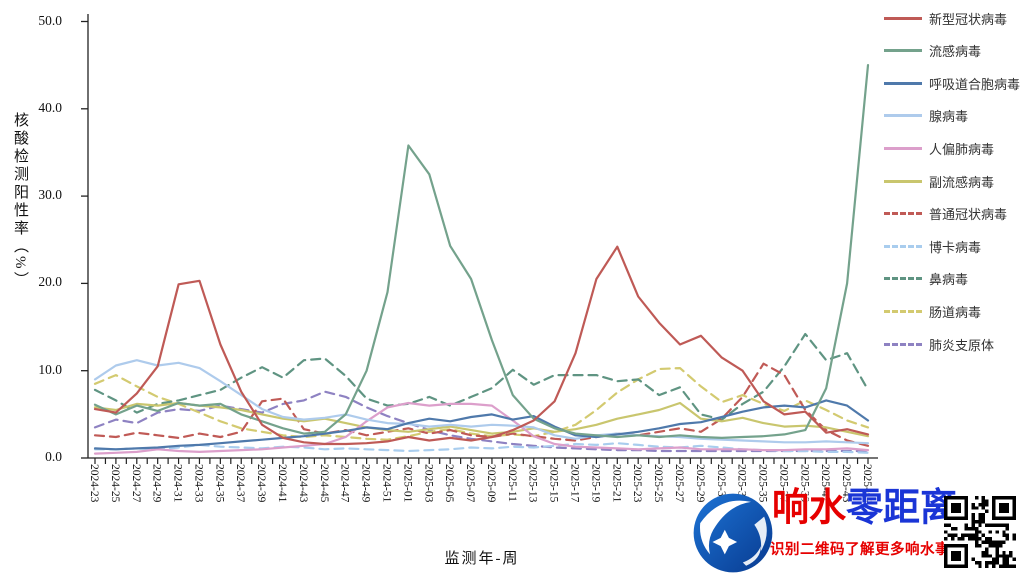  What do you see at coordinates (198, 483) in the screenshot?
I see `x-tick-label: 2024-33` at bounding box center [198, 483].